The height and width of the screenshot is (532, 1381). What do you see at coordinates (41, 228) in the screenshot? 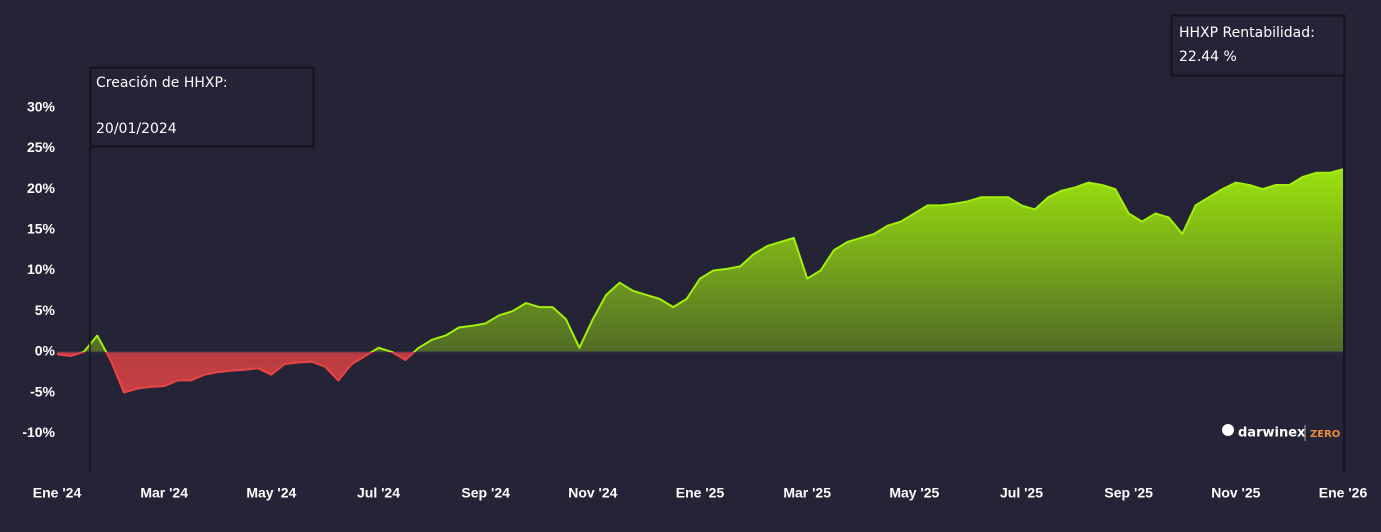
I see `y-tick-label: 15%` at bounding box center [41, 228].